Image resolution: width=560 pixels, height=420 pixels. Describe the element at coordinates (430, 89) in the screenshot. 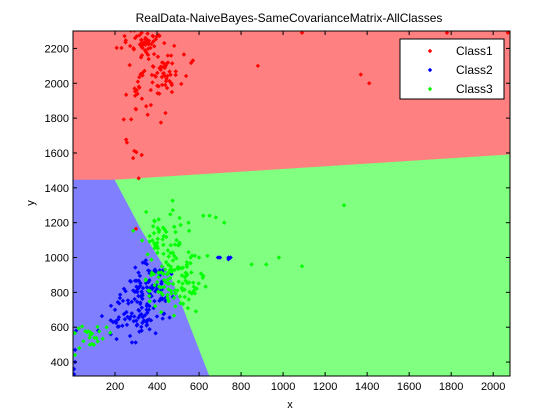

I see `legend-marker-class3` at that location.